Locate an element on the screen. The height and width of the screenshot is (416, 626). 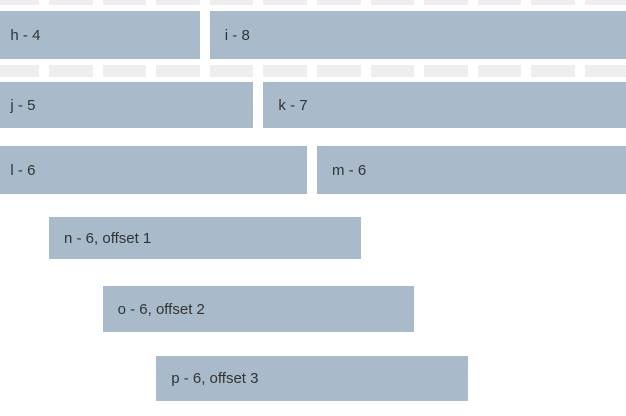
grid-block-label: k - 7 is located at coordinates (293, 105).